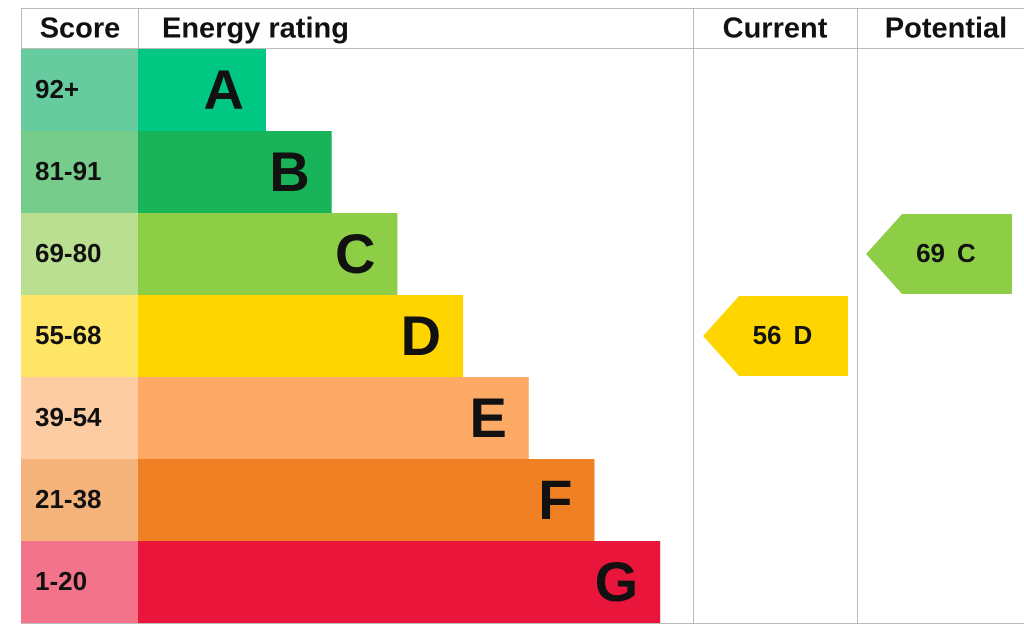 This screenshot has width=1024, height=628. Describe the element at coordinates (355, 253) in the screenshot. I see `band-letter: C` at that location.